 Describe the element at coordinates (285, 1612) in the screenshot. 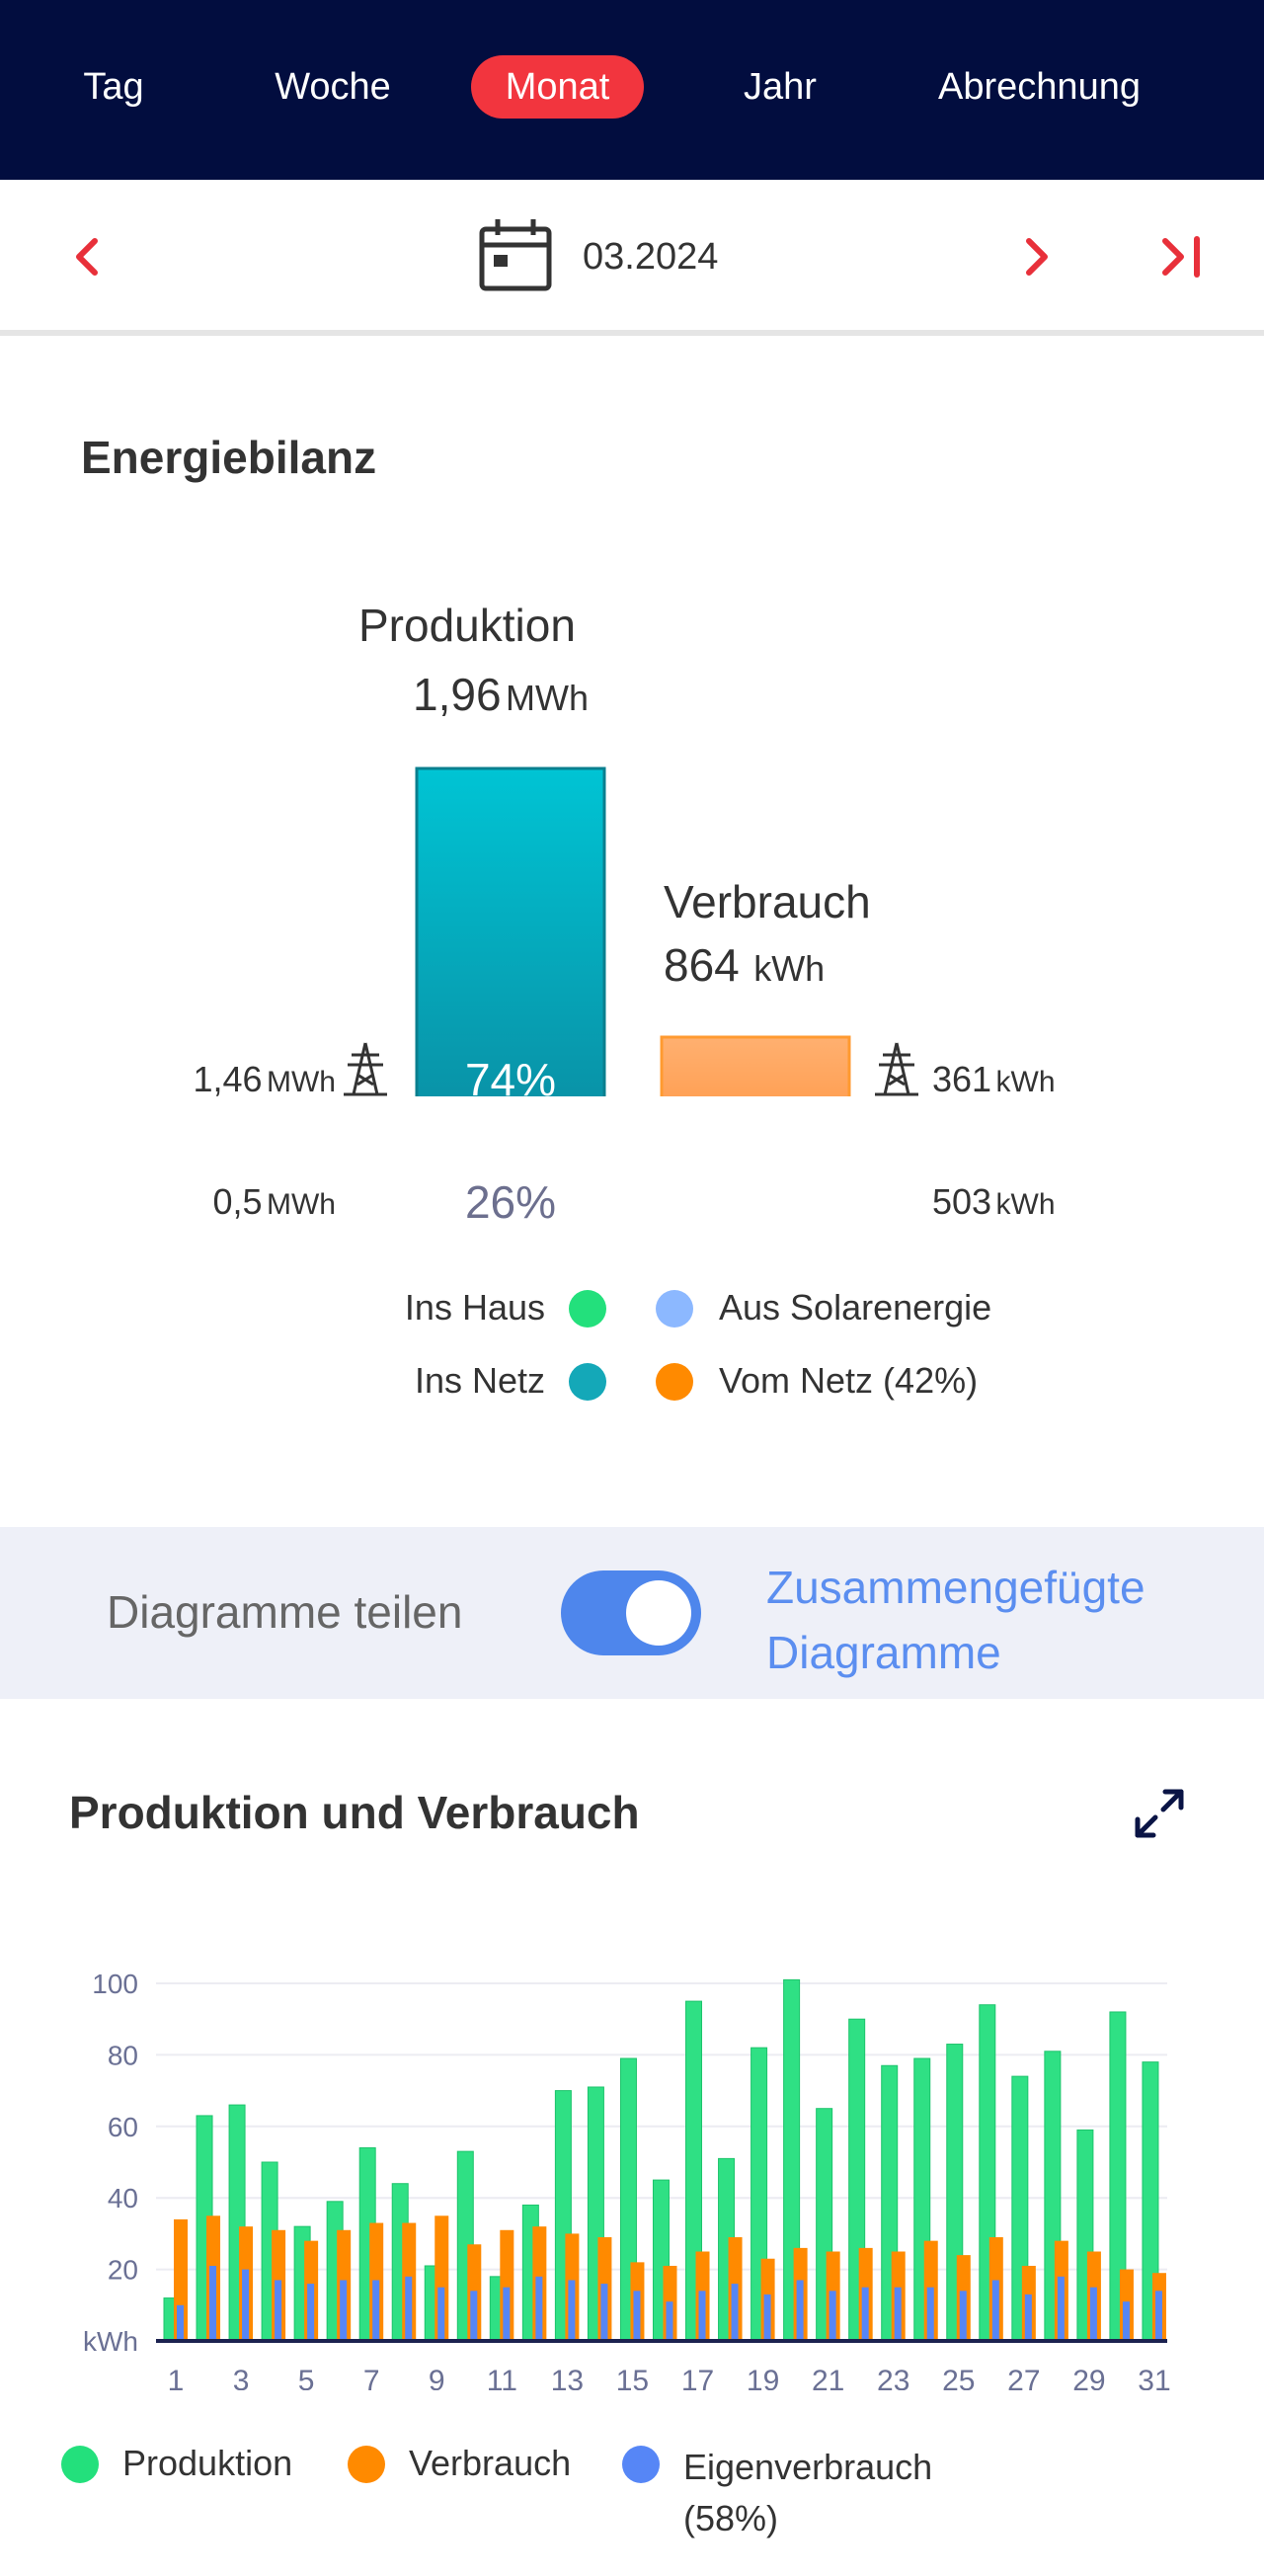

I see `split-charts-label: Diagramme teilen` at that location.